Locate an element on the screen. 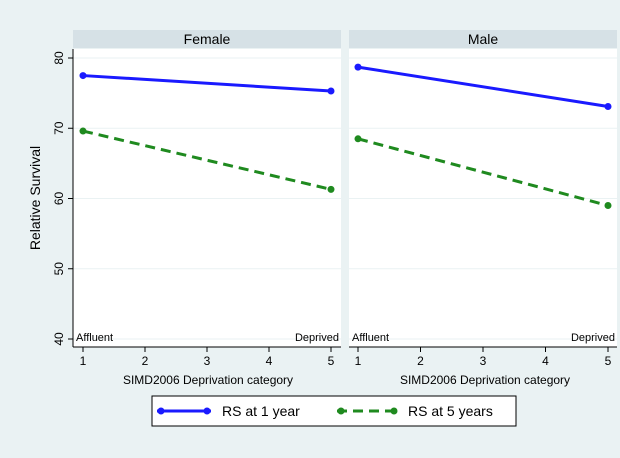 This screenshot has height=458, width=620. panel-title: Male is located at coordinates (483, 39).